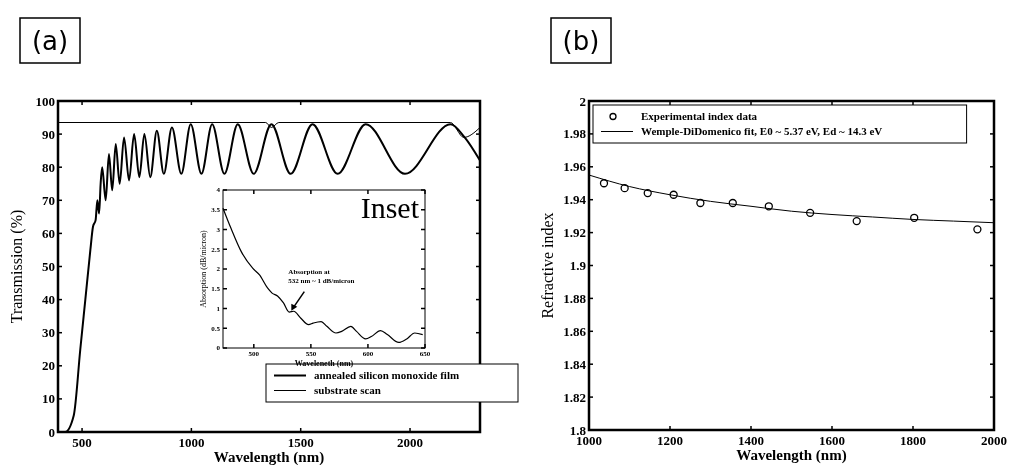 Image resolution: width=1018 pixels, height=465 pixels. Describe the element at coordinates (48, 267) in the screenshot. I see `y-tick-label: 50` at that location.